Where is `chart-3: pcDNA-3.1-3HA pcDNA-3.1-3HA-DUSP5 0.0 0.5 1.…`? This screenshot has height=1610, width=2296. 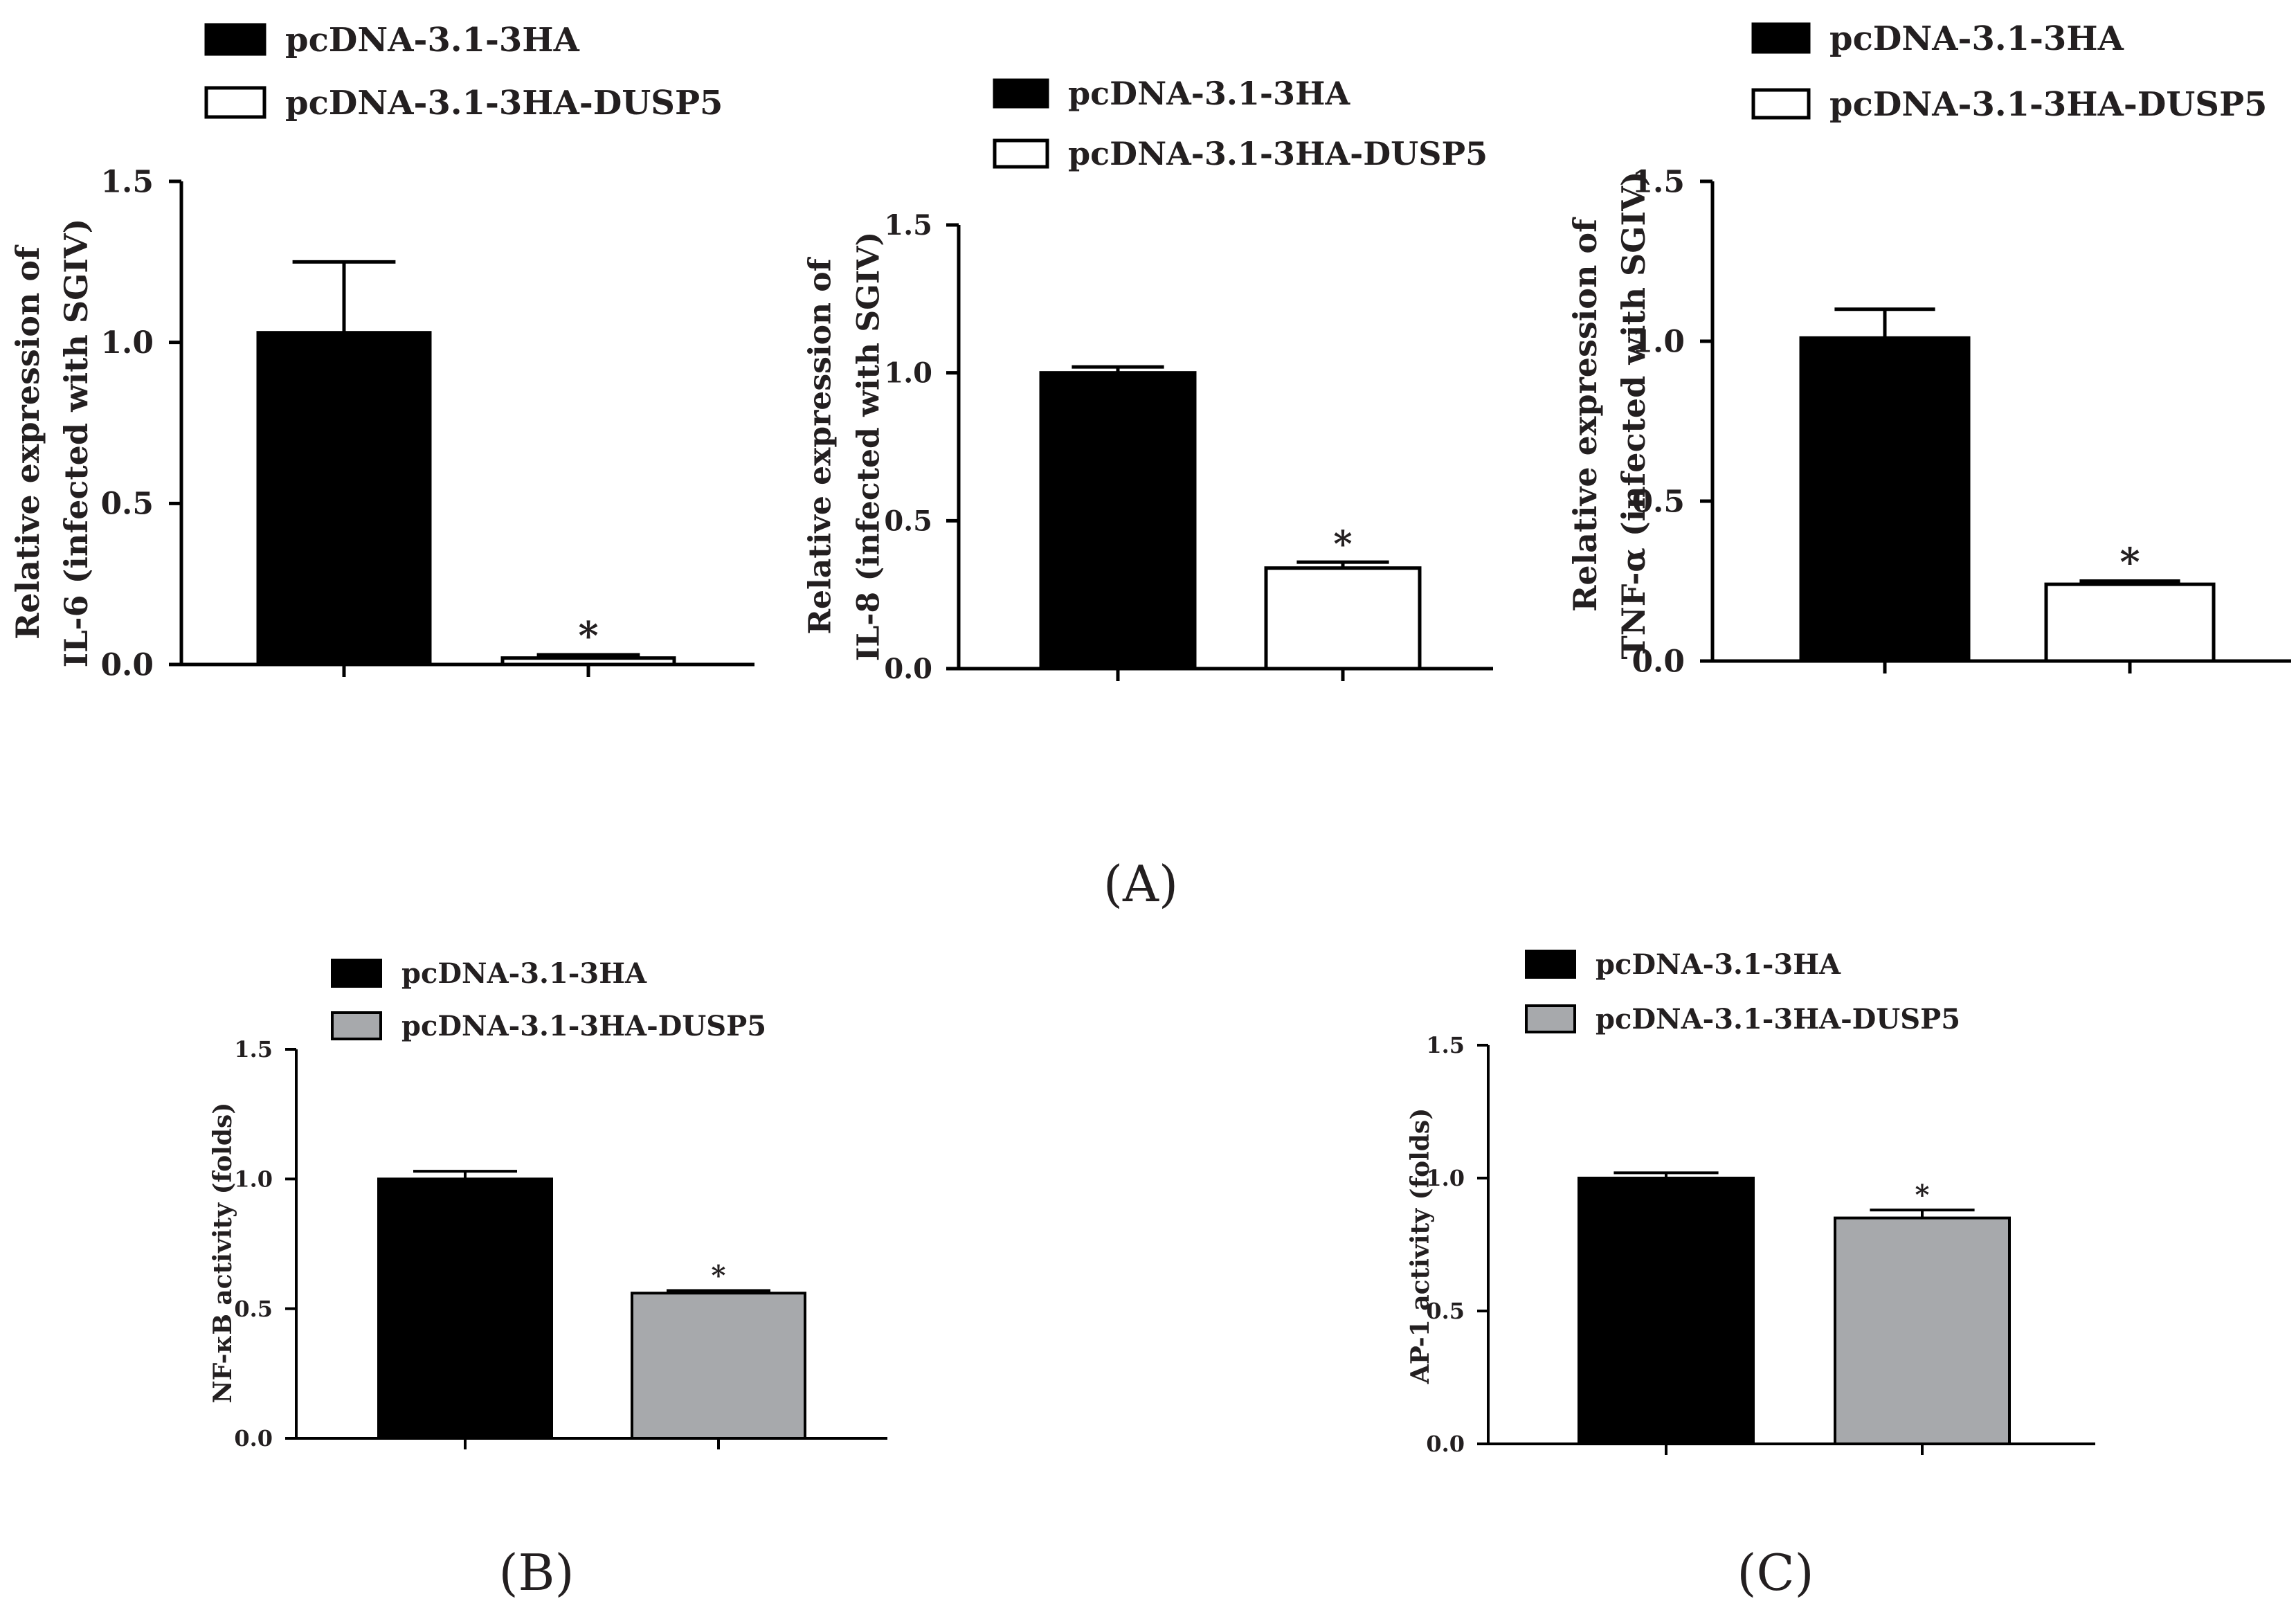 chart-3: pcDNA-3.1-3HA pcDNA-3.1-3HA-DUSP5 0.0 0.5 1.… is located at coordinates (1928, 349).